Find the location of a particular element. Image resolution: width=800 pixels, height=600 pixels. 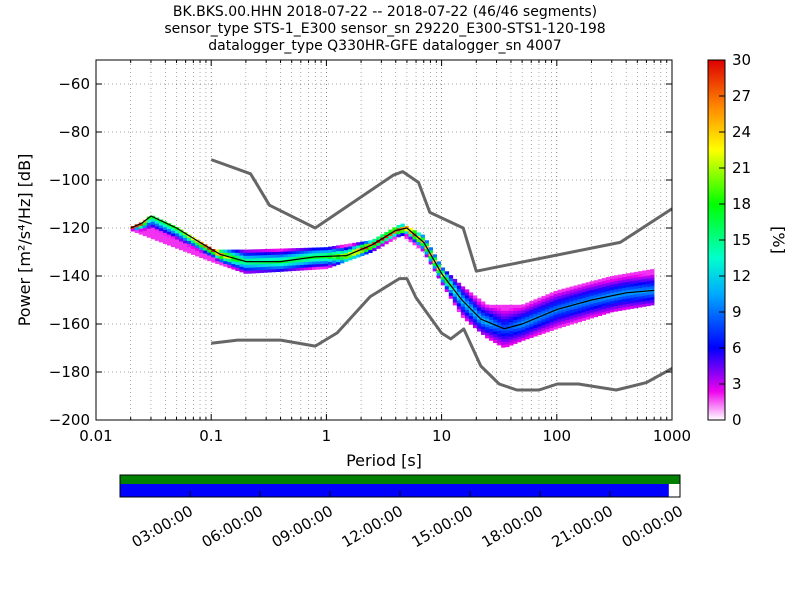

x-tick-label: 0.1 is located at coordinates (211, 436).